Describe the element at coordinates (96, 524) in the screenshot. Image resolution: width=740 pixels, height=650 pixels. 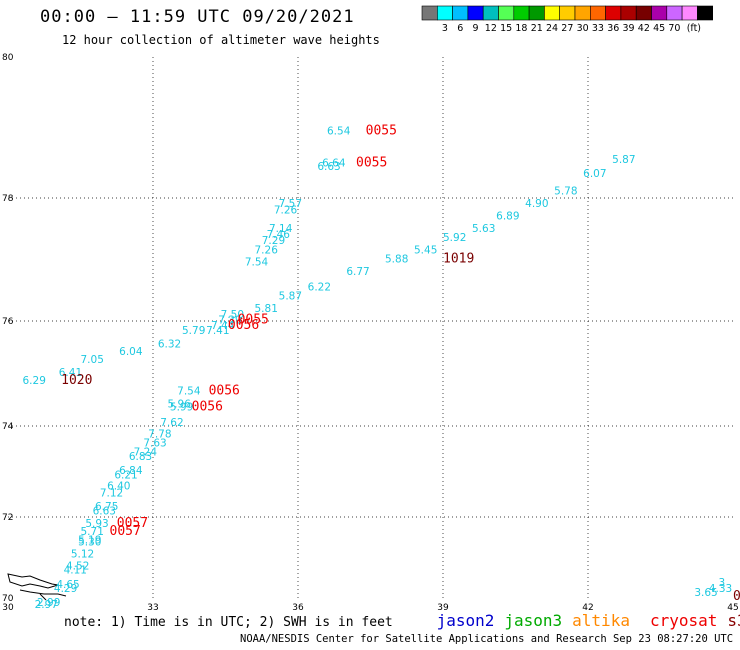
I see `wave-height-value: 5.93` at that location.